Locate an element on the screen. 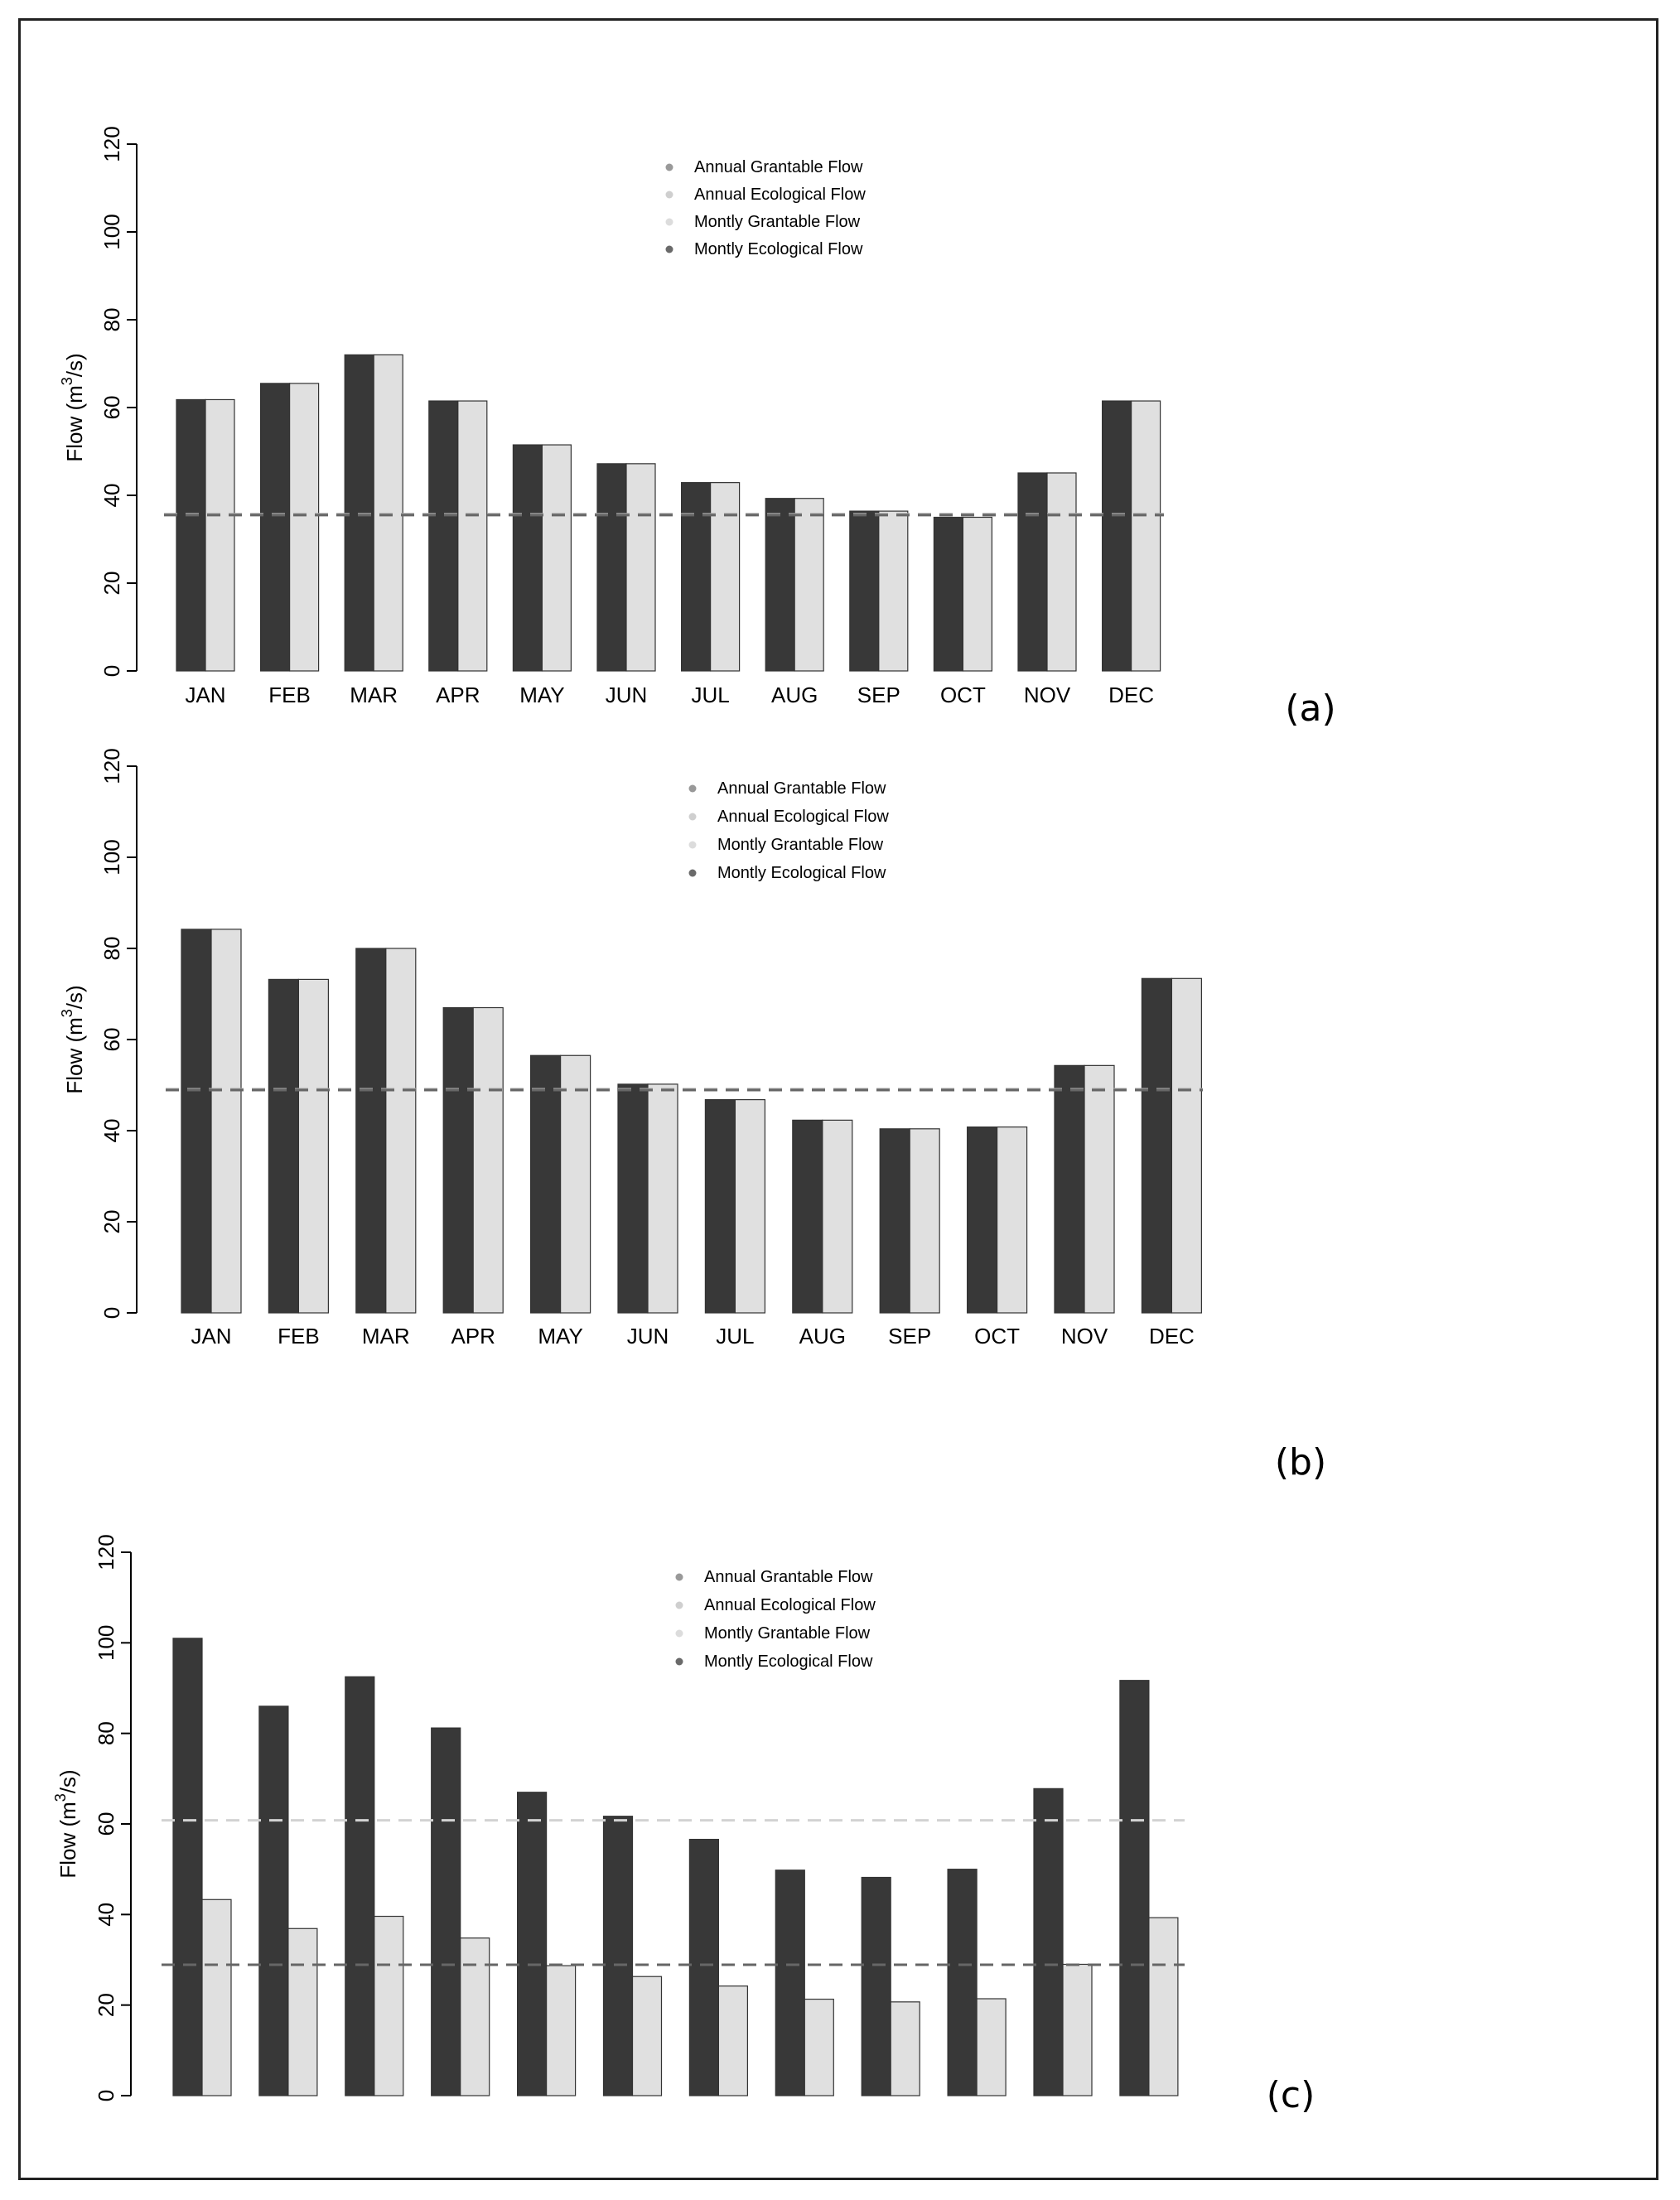 The width and height of the screenshot is (1680, 2200). x-tick-label: MAY is located at coordinates (560, 1336).